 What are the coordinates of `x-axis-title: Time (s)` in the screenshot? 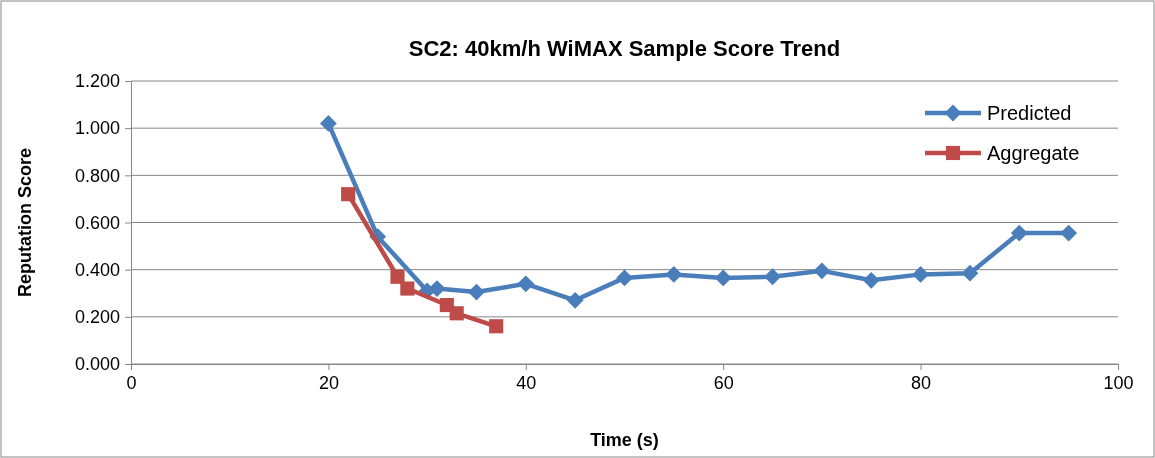 It's located at (624, 440).